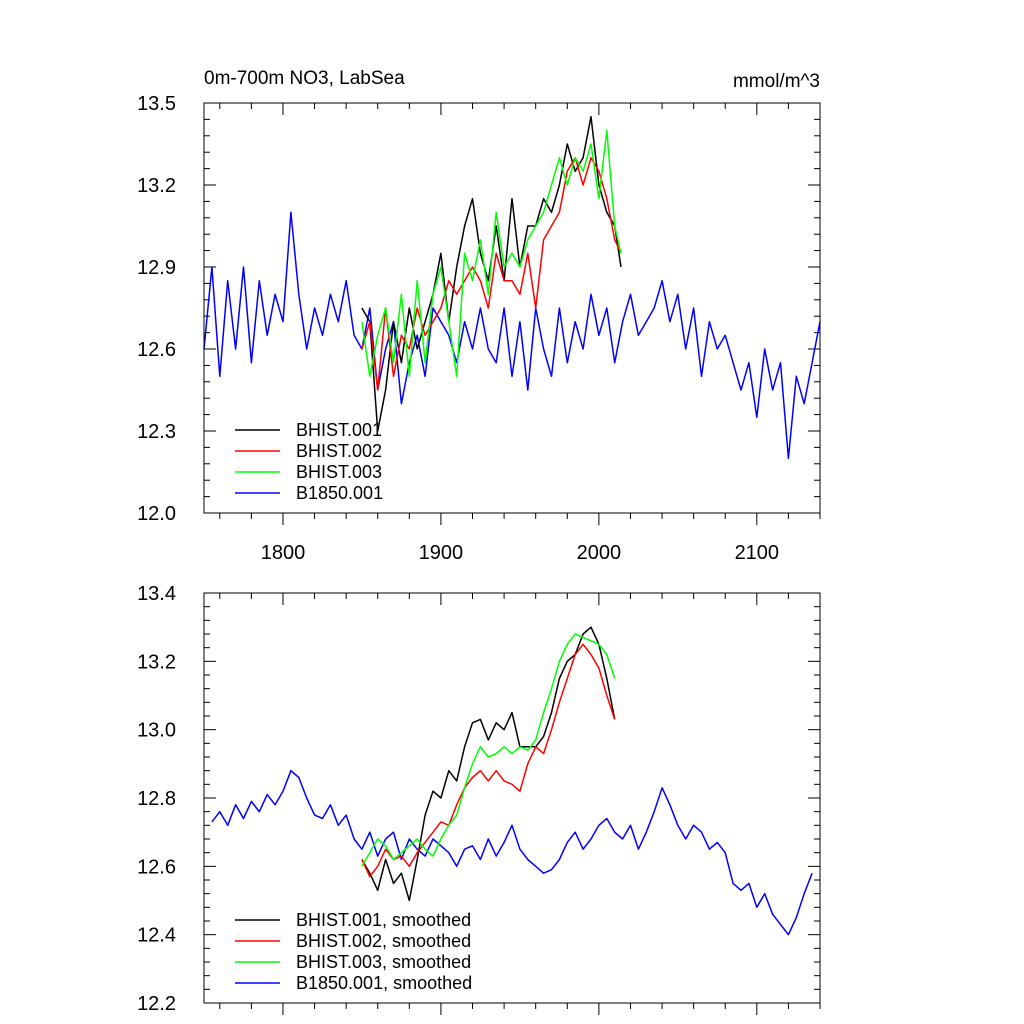 Image resolution: width=1024 pixels, height=1024 pixels. I want to click on y-tick-label: 12.9, so click(156, 268).